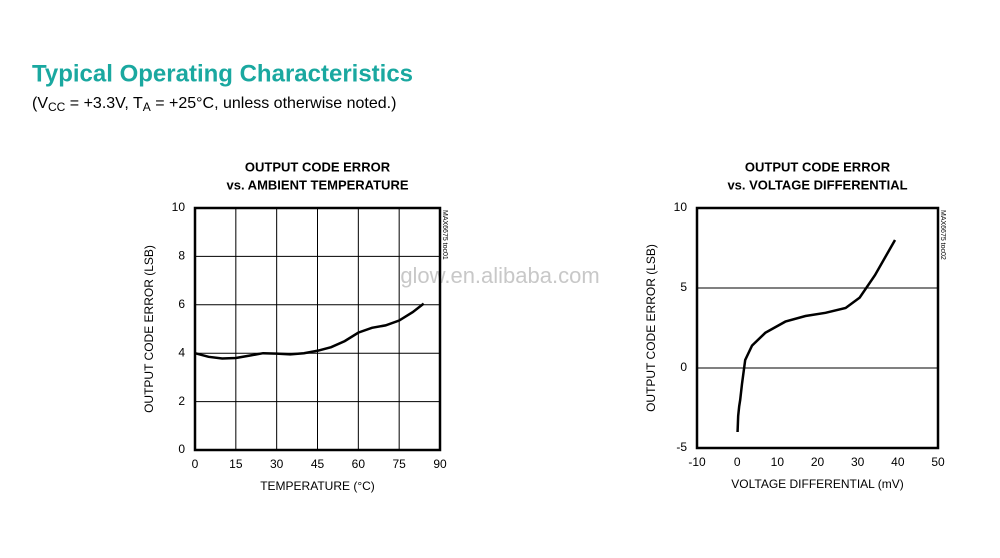  Describe the element at coordinates (40, 103) in the screenshot. I see `subtitle-part: (V` at that location.